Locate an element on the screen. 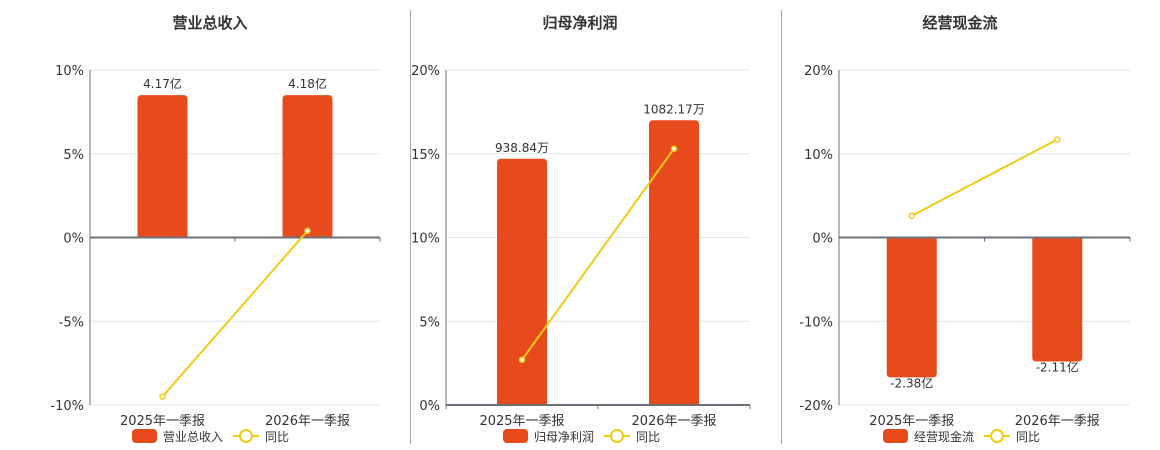 This screenshot has width=1160, height=450. chart-title-net-profit: 归母净利润 is located at coordinates (580, 23).